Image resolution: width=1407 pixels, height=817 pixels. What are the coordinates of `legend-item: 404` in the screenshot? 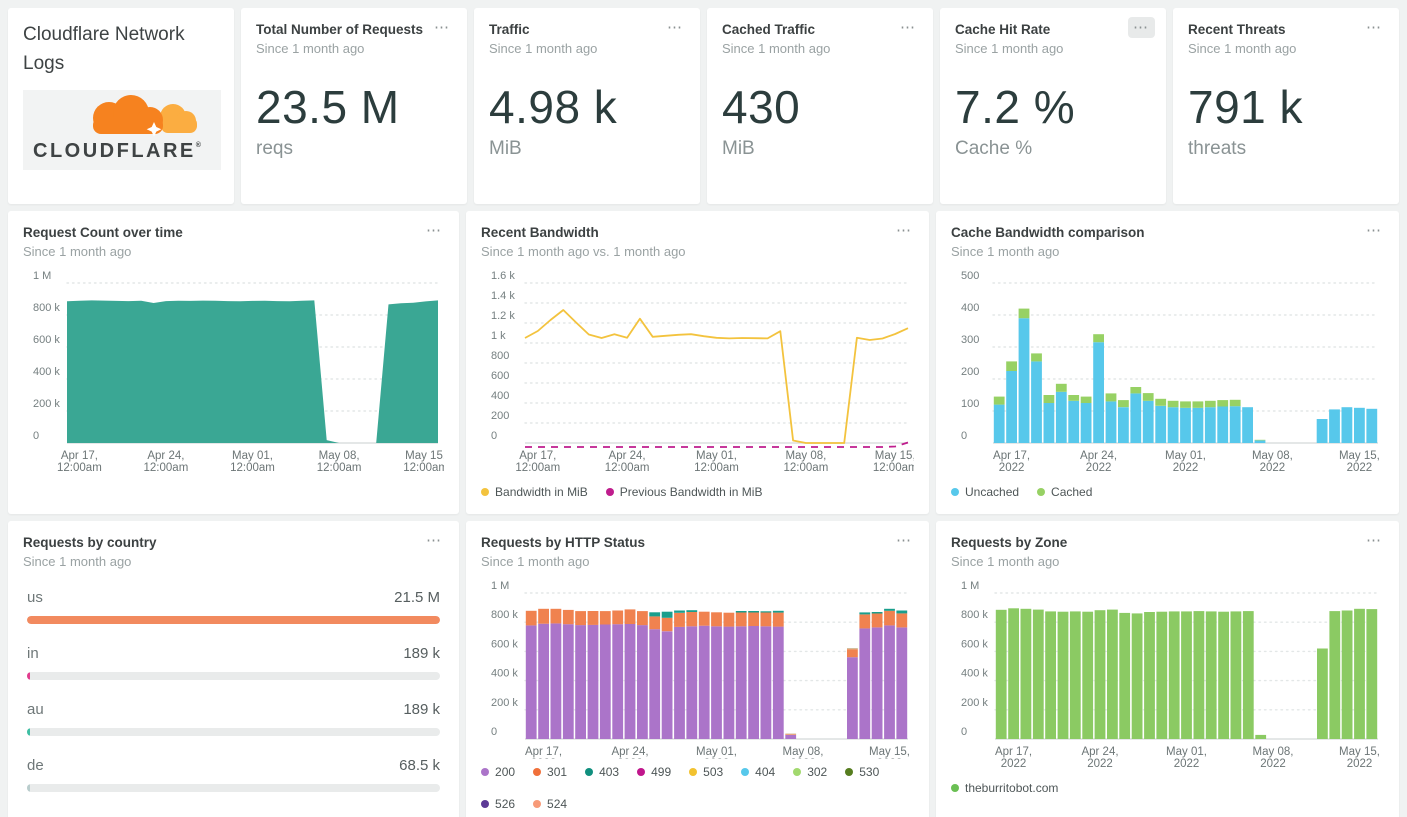 It's located at (758, 772).